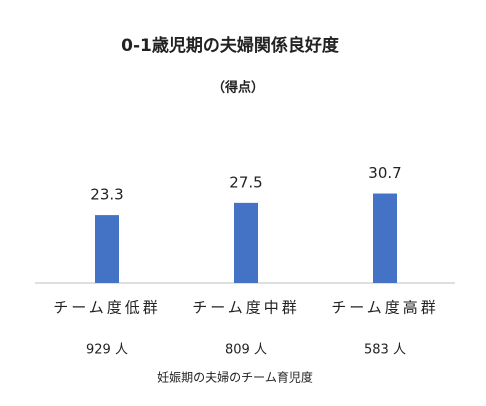 The image size is (486, 406). What do you see at coordinates (245, 182) in the screenshot?
I see `data-label: 27.5` at bounding box center [245, 182].